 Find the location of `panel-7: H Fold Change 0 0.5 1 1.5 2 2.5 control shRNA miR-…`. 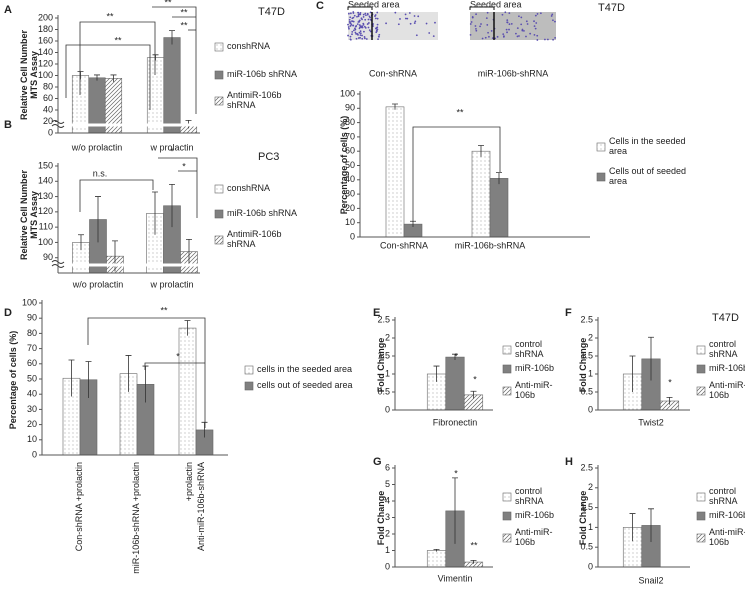

panel-7: H Fold Change 0 0.5 1 1.5 2 2.5 control shRNA miR-… is located at coordinates (655, 520).